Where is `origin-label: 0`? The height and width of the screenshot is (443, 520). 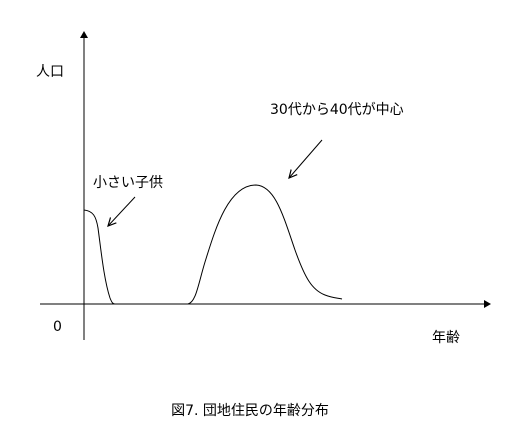 origin-label: 0 is located at coordinates (57, 327).